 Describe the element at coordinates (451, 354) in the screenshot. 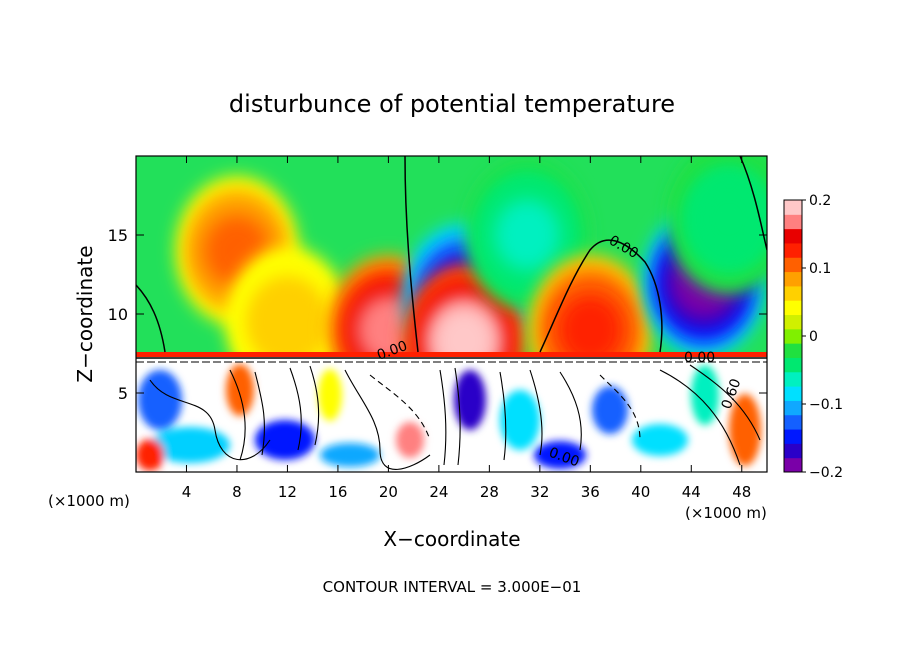

I see `inversion-band-red` at that location.